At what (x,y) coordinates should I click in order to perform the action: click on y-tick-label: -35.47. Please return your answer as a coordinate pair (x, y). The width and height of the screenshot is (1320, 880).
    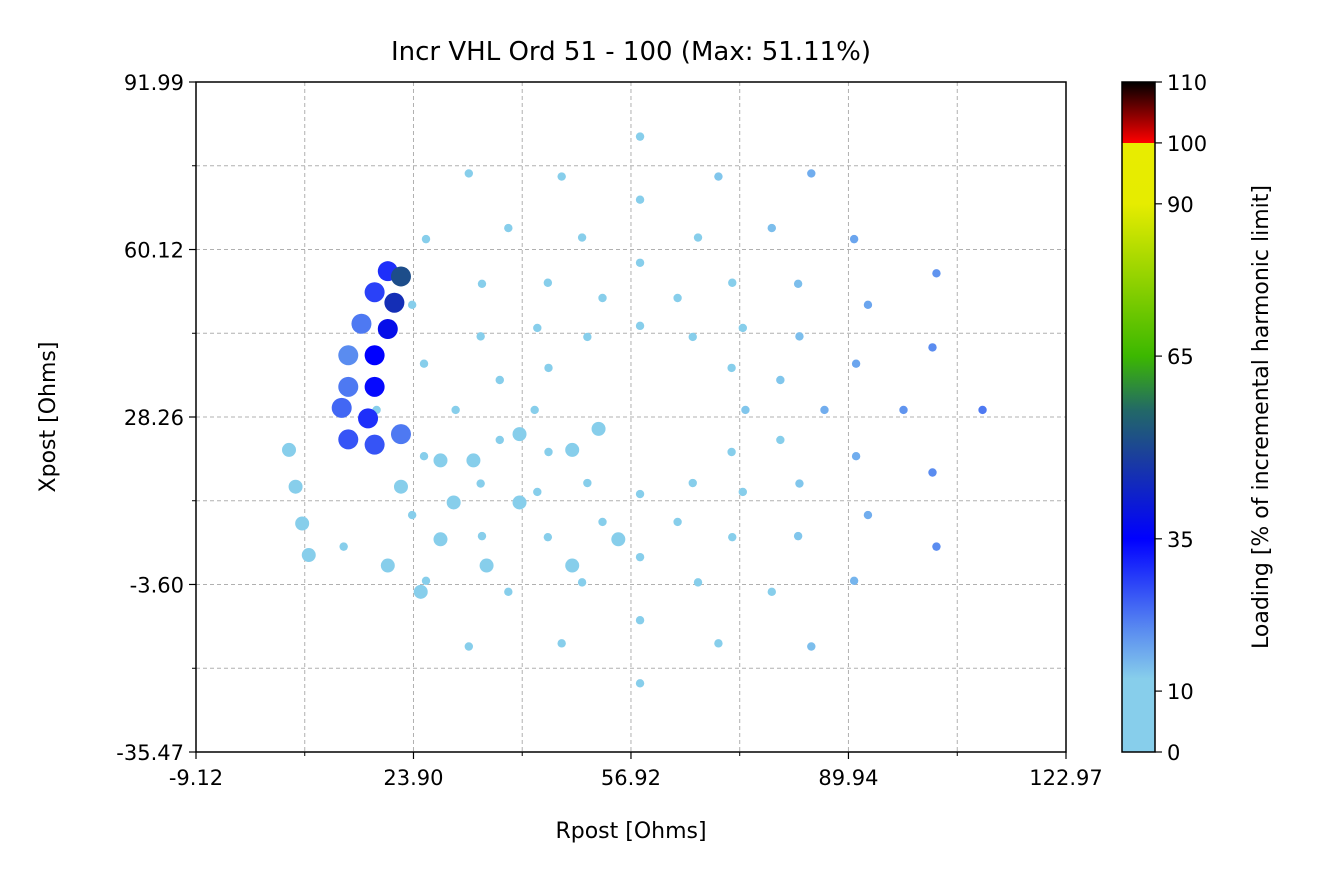
    Looking at the image, I should click on (150, 753).